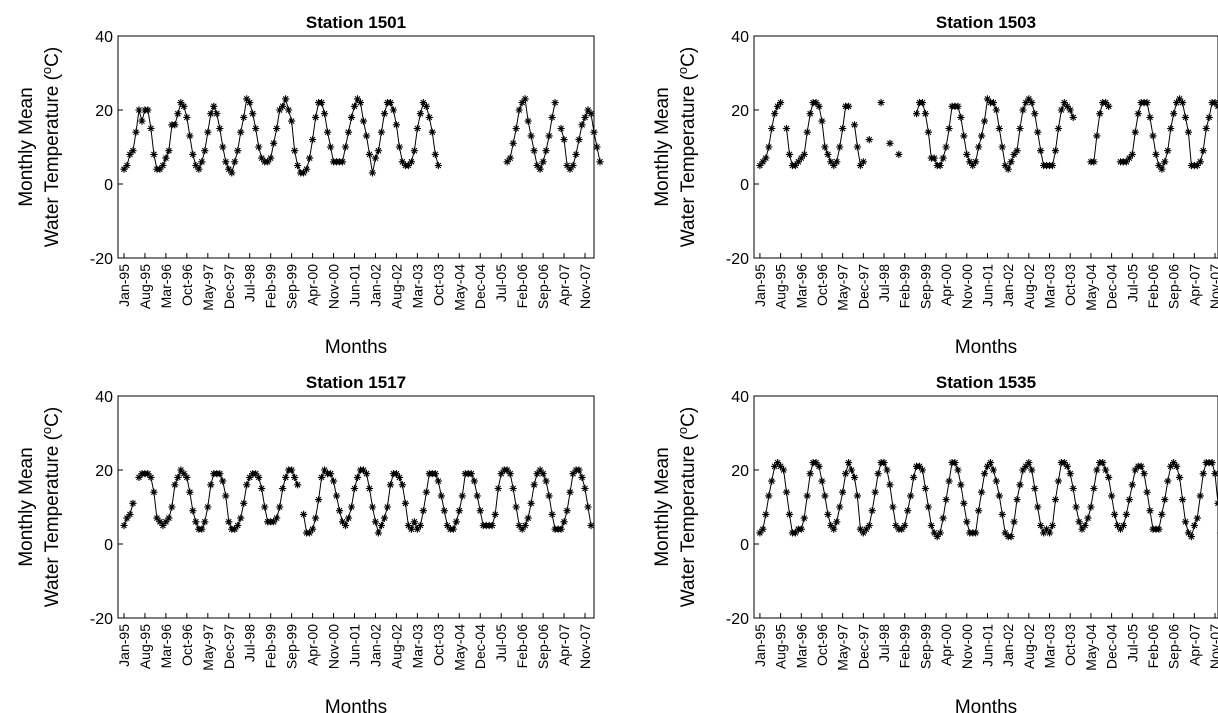  I want to click on x-tick-label: Jan-95, so click(124, 645).